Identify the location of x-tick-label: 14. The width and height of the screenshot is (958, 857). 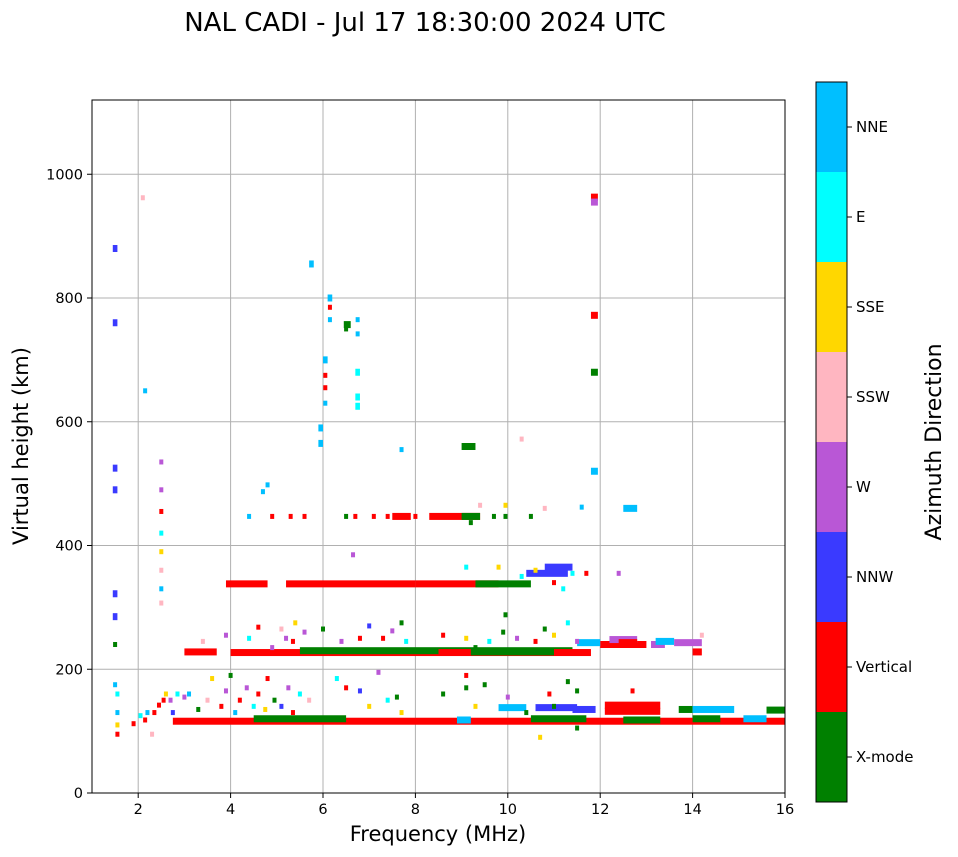
(692, 810).